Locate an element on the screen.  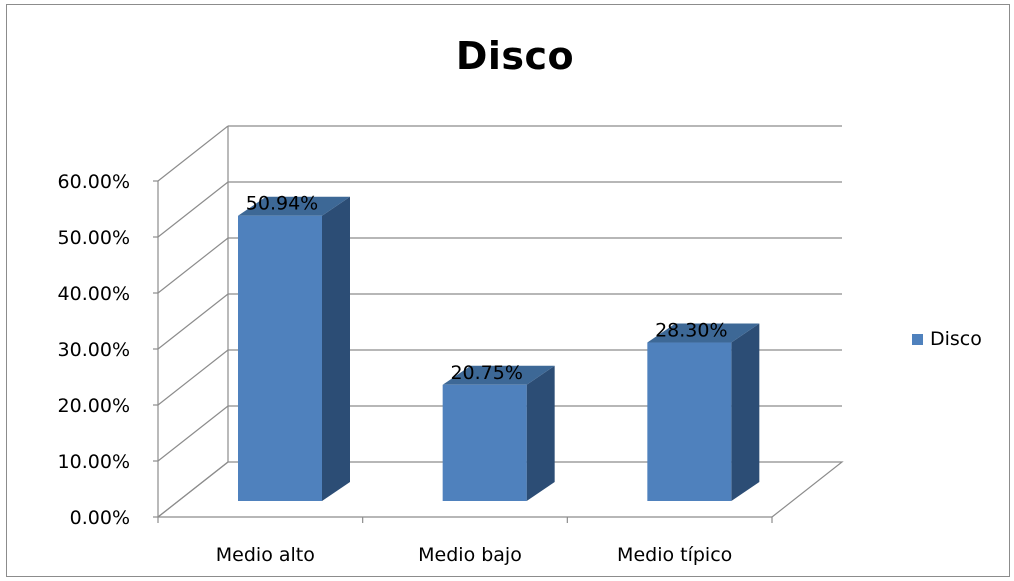
x-tick-label: Medio bajo is located at coordinates (470, 555).